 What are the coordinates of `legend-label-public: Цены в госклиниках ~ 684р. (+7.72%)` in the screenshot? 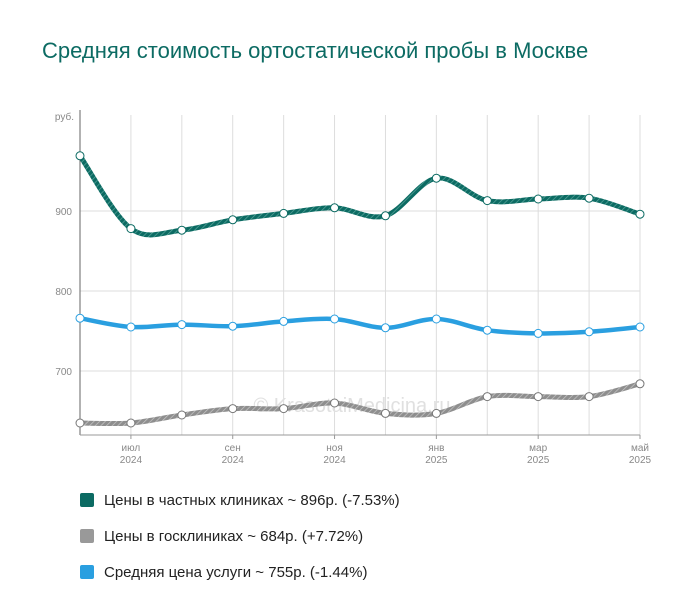 It's located at (234, 536).